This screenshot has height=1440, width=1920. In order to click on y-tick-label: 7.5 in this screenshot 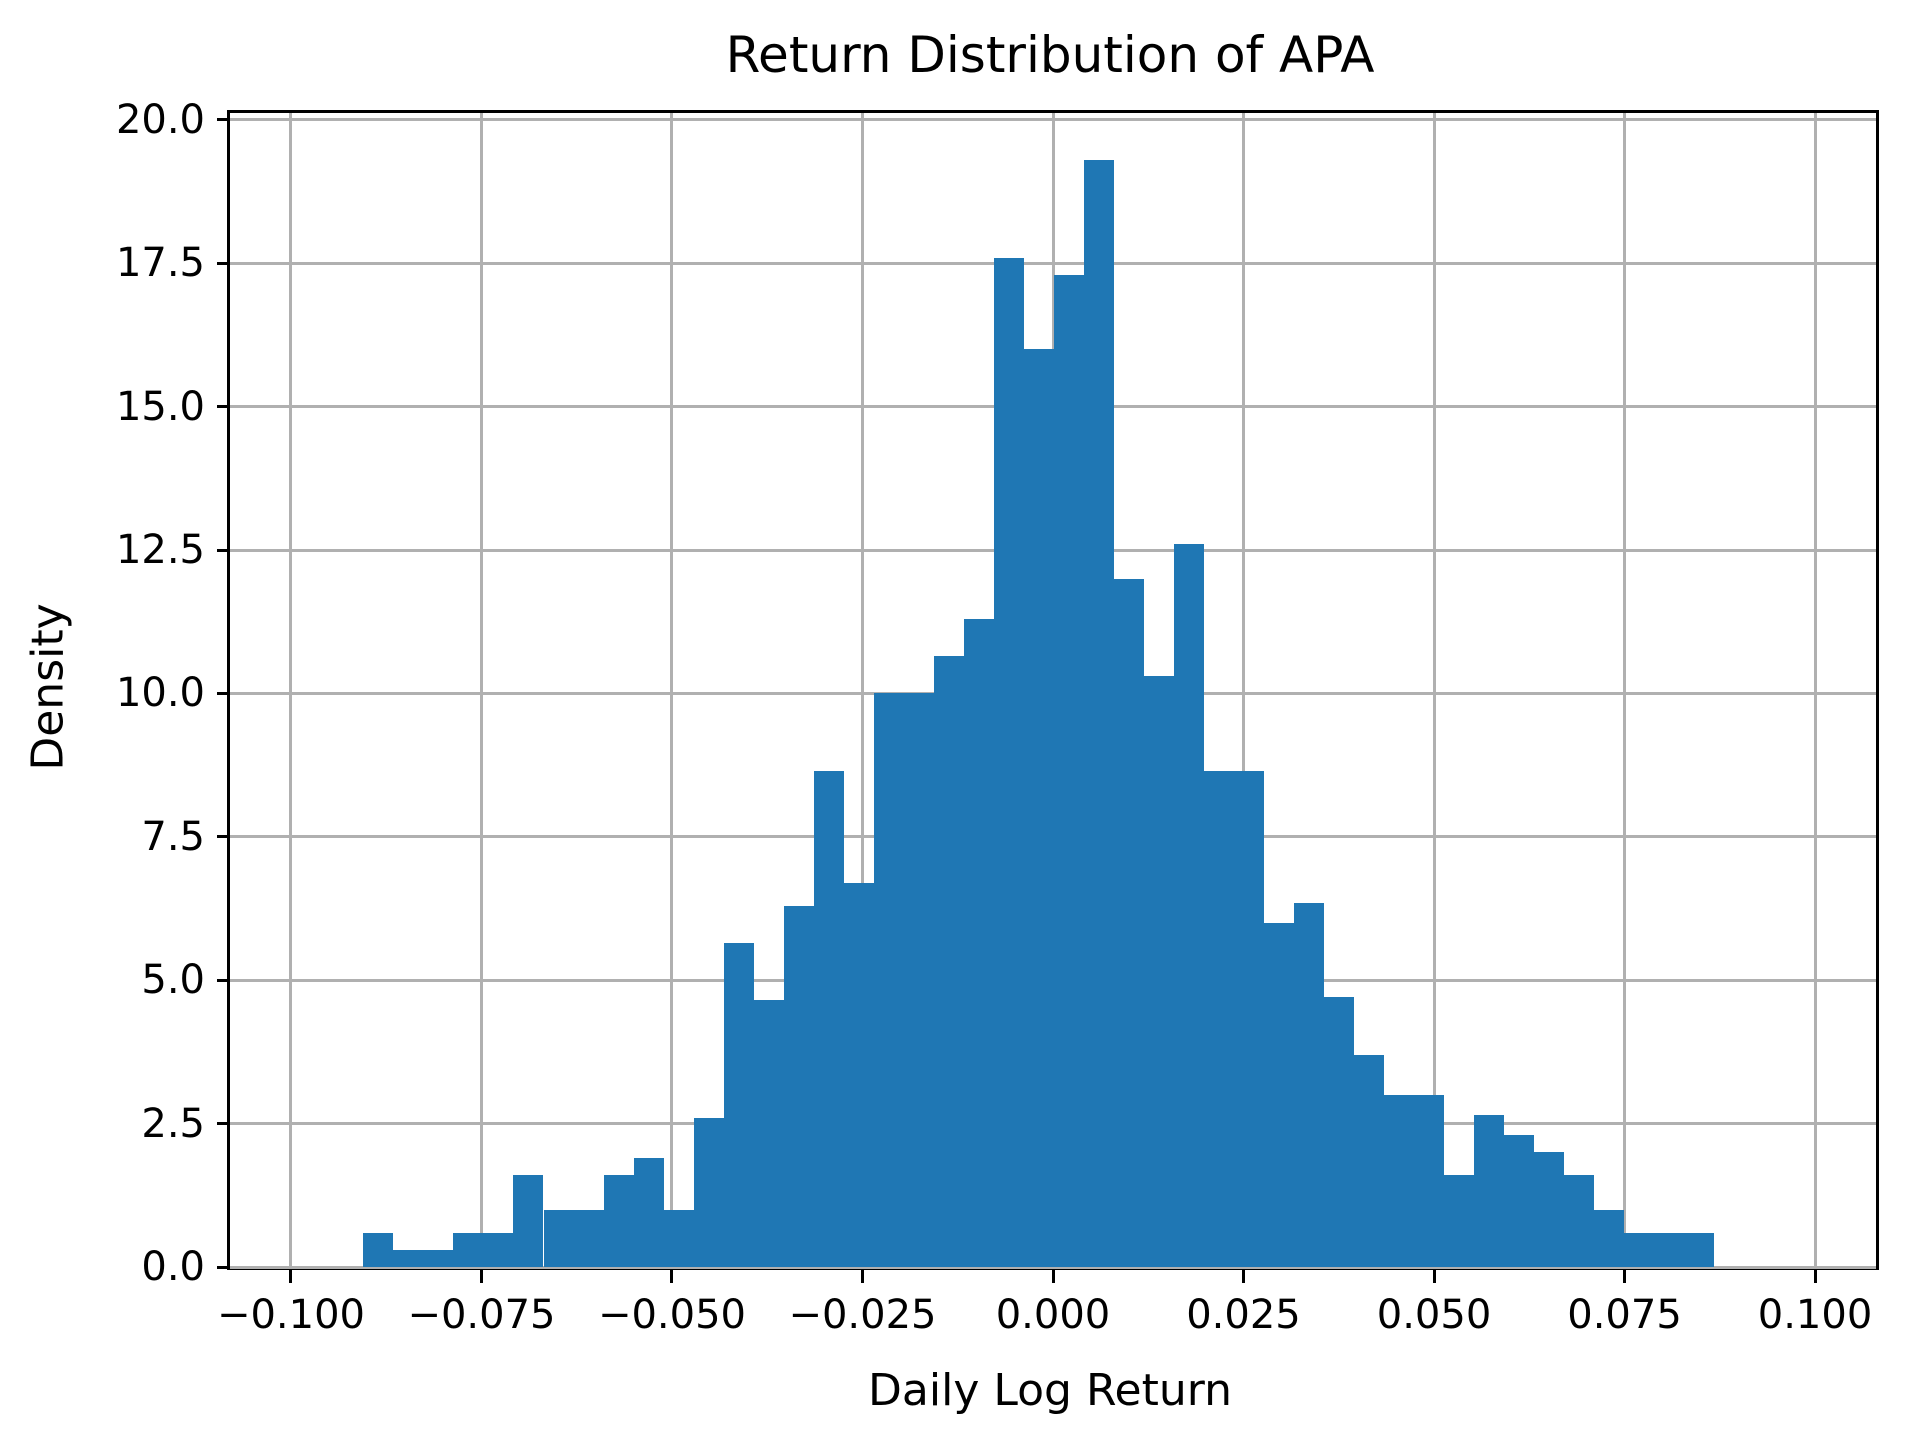, I will do `click(173, 836)`.